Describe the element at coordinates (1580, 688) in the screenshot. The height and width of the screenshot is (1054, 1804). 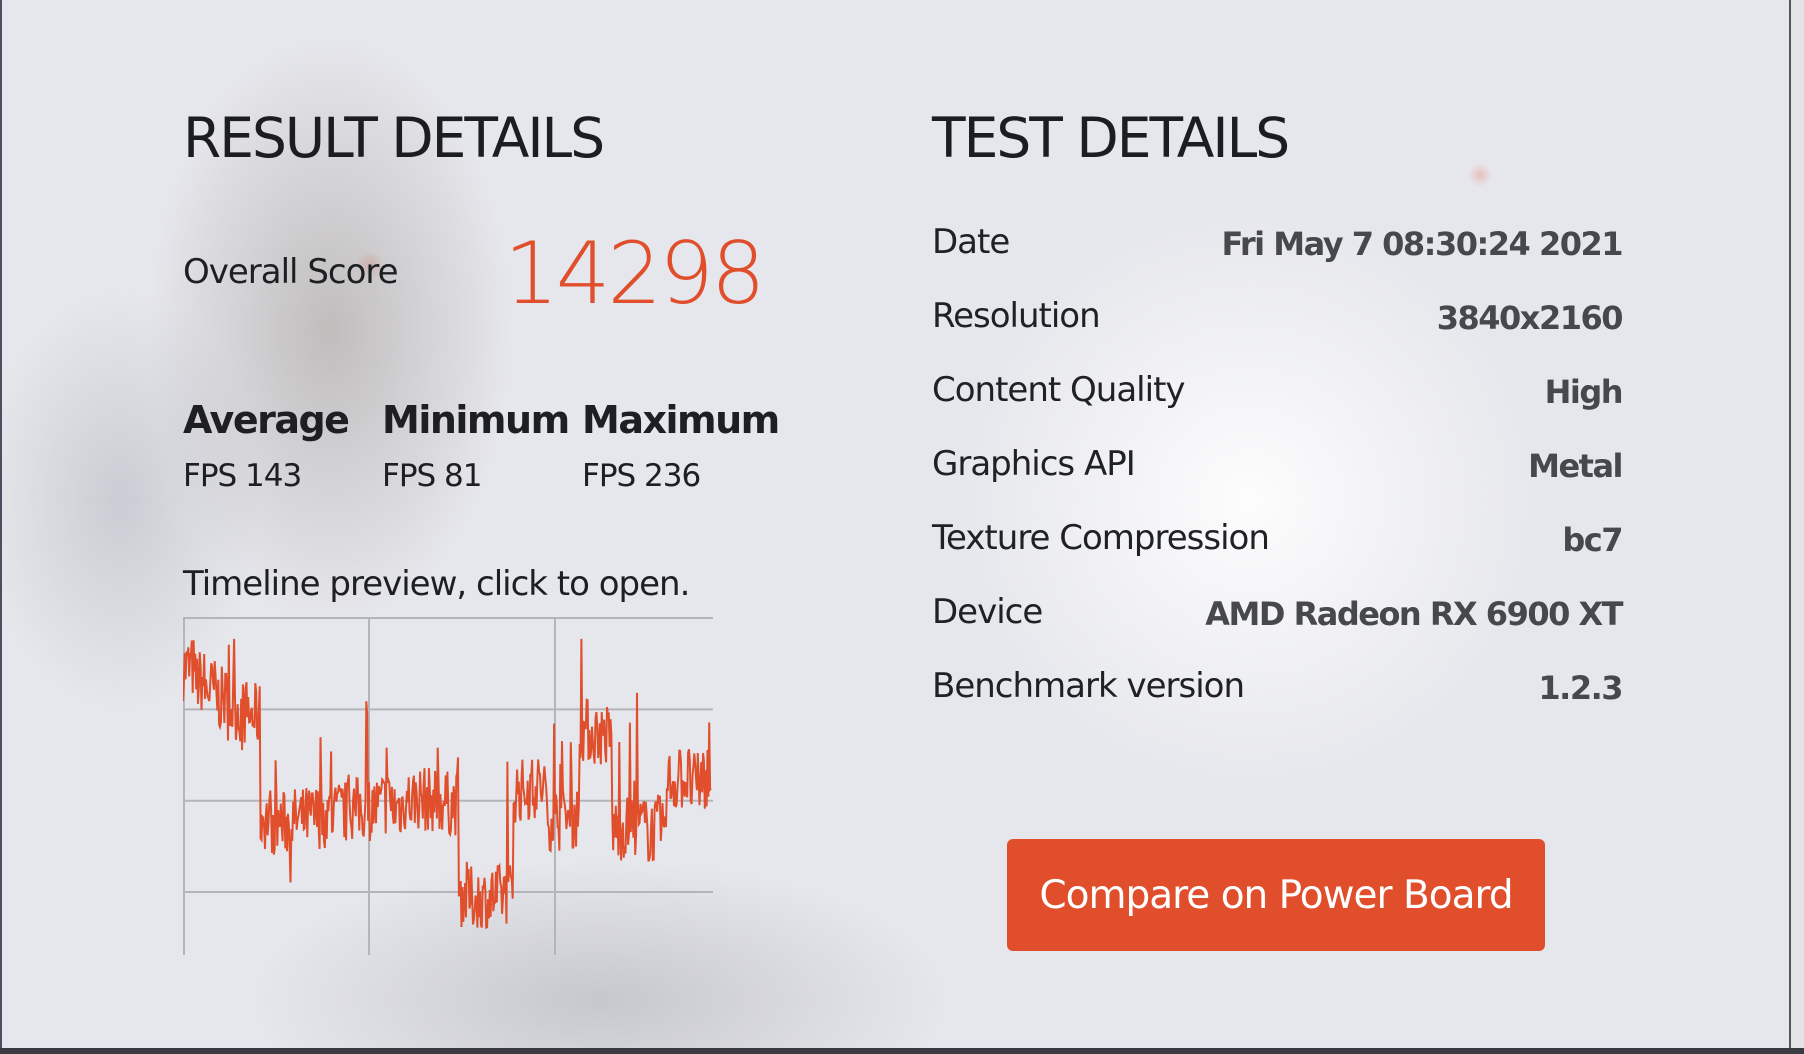
I see `test-detail-value: 1.2.3` at that location.